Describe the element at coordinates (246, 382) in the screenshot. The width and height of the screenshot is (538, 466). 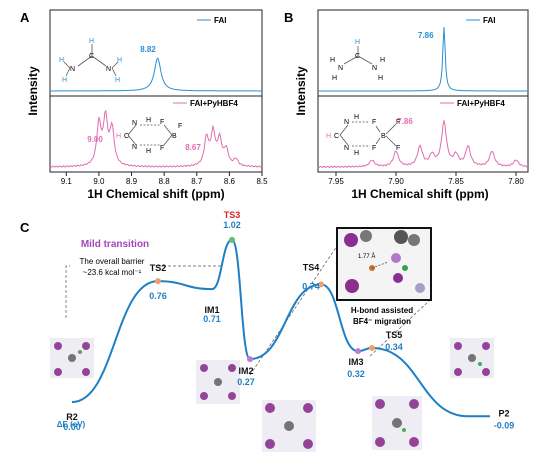
I see `state-energy-im2: 0.27` at that location.